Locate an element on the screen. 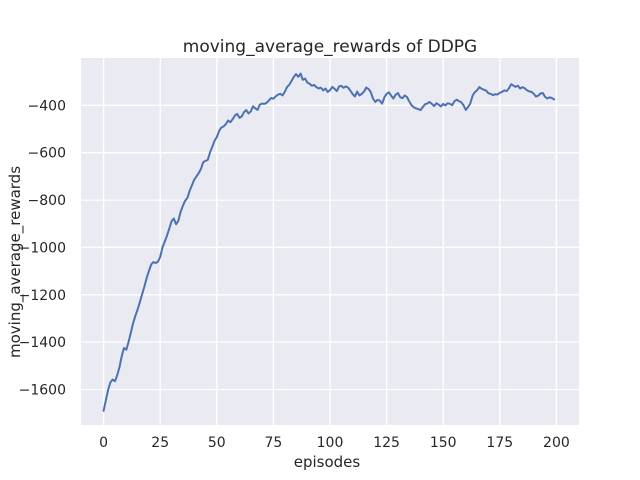  x-tick-label: 200 is located at coordinates (556, 443).